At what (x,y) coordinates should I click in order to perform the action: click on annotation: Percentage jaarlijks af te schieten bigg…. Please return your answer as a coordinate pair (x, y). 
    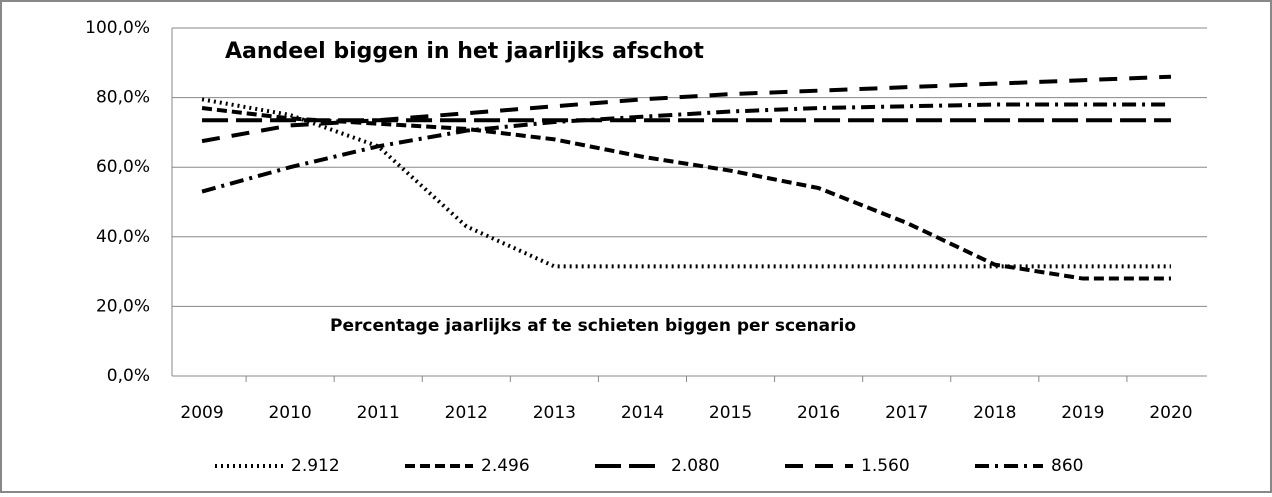
    Looking at the image, I should click on (593, 326).